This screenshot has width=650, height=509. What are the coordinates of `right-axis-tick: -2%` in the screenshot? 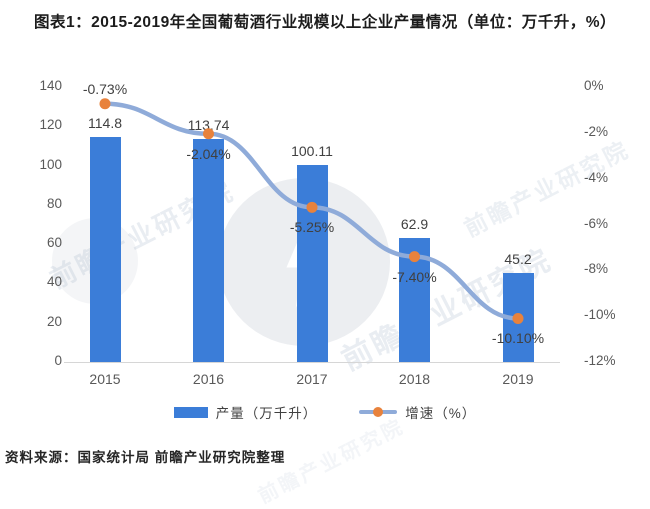 It's located at (596, 131).